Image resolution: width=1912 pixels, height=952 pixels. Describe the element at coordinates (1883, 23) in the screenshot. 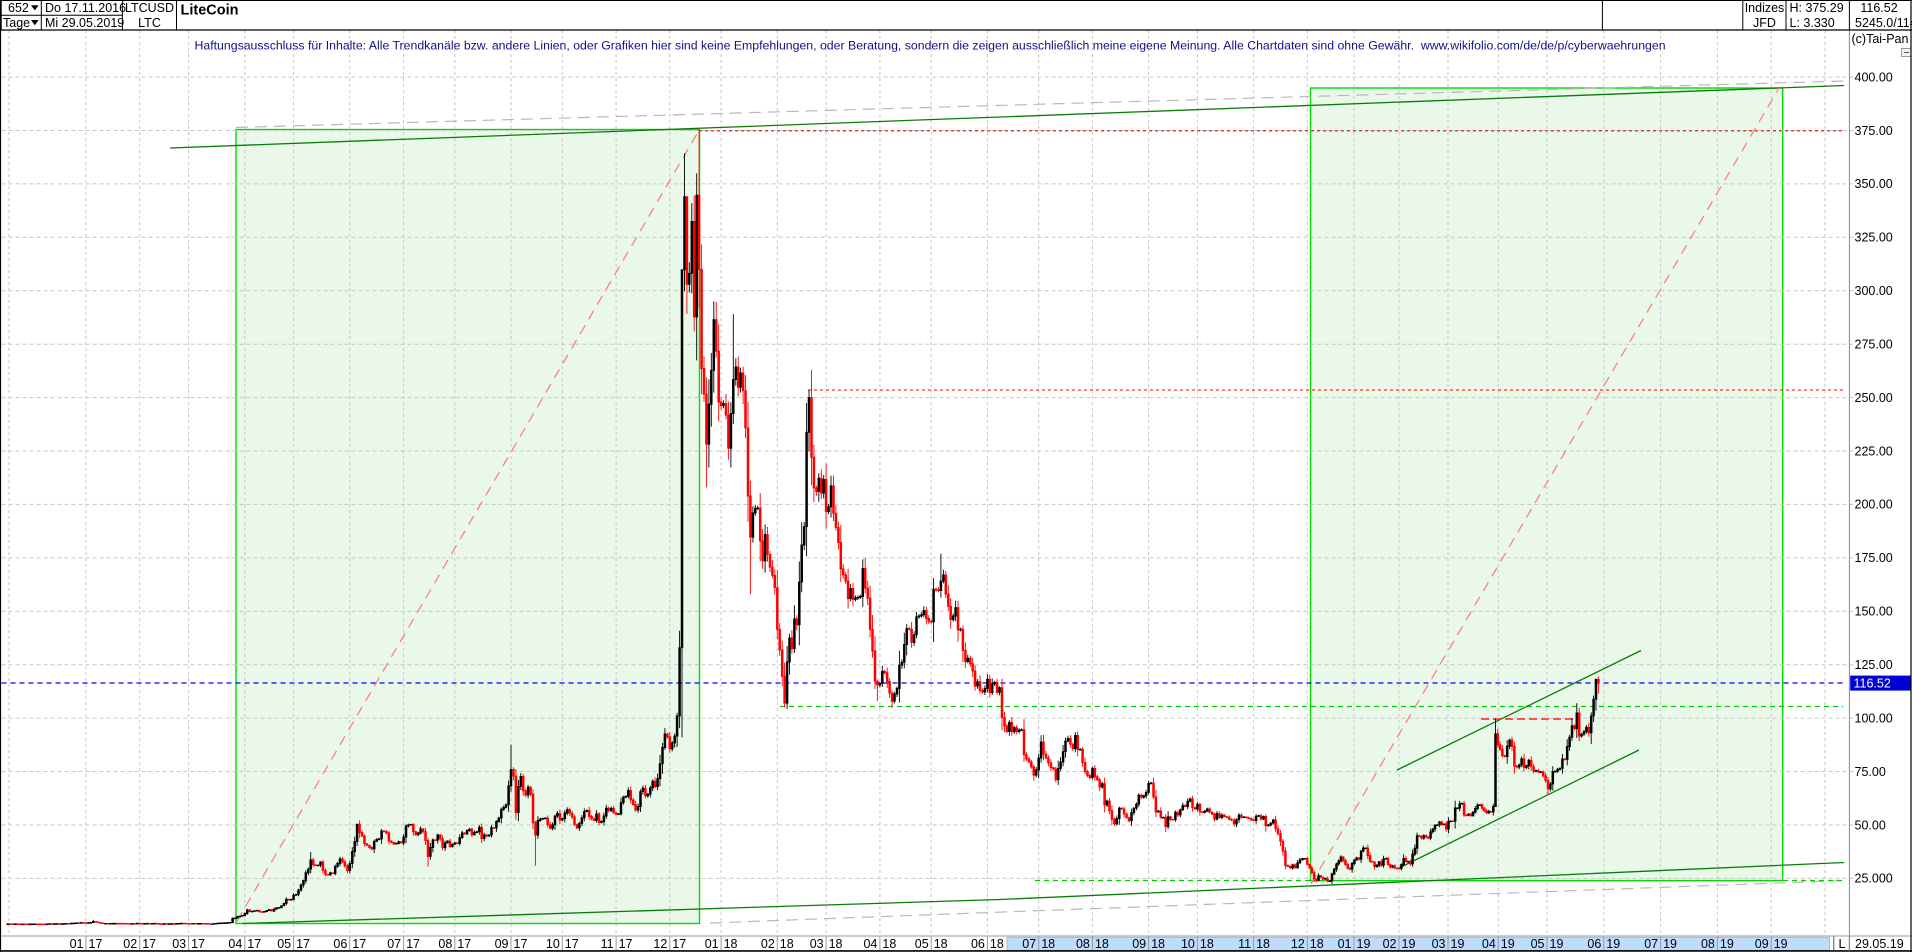

I see `svg-text: 5245.0/114` at that location.